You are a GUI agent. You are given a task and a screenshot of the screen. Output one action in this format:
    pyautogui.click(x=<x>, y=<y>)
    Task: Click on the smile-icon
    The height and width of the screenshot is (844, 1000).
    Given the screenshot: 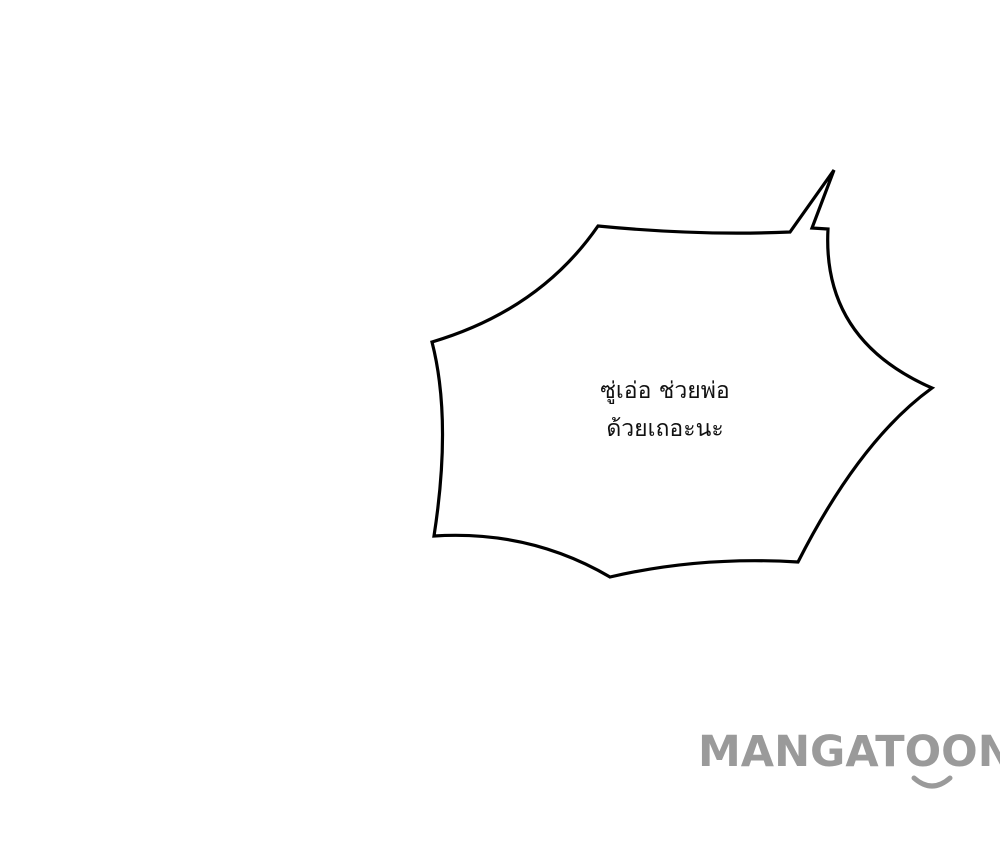 What is the action you would take?
    pyautogui.click(x=932, y=782)
    